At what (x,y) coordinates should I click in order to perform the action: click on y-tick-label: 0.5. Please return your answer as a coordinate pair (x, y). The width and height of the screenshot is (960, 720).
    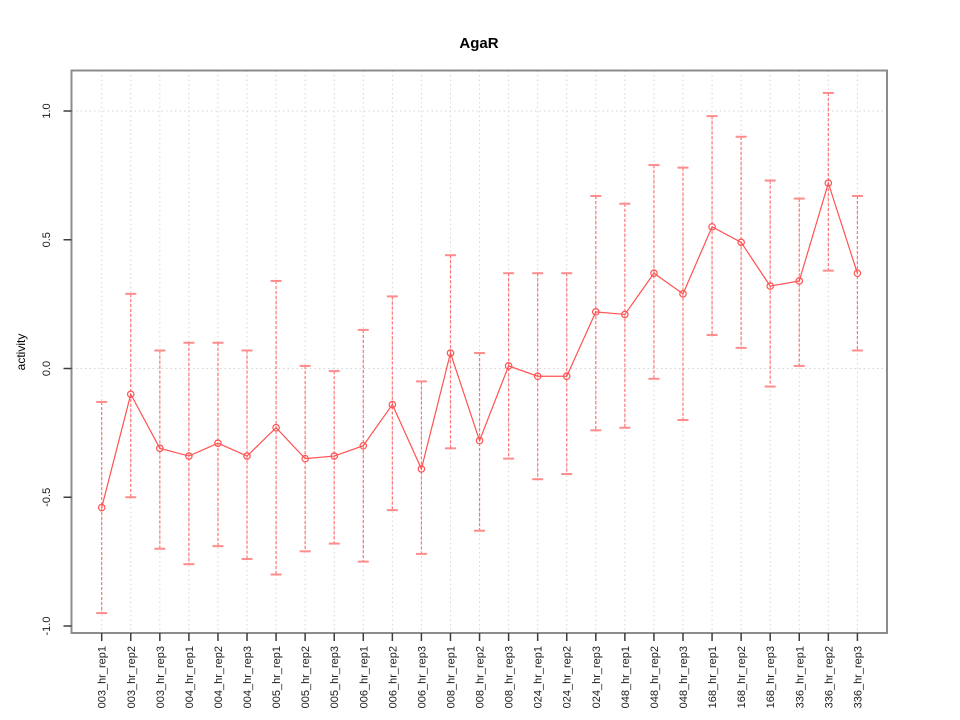
    Looking at the image, I should click on (47, 239).